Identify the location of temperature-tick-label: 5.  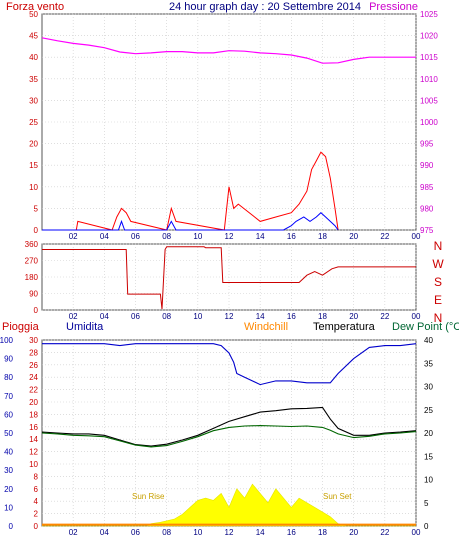
(426, 503).